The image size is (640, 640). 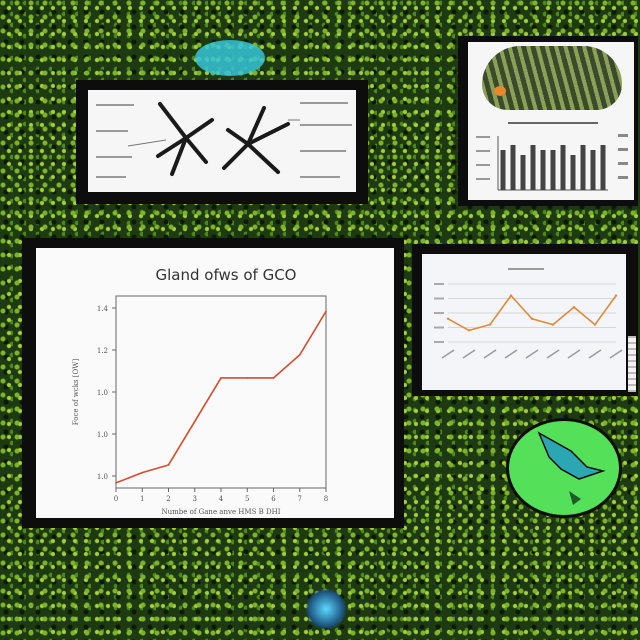 What do you see at coordinates (185, 139) in the screenshot?
I see `starfish-left-icon` at bounding box center [185, 139].